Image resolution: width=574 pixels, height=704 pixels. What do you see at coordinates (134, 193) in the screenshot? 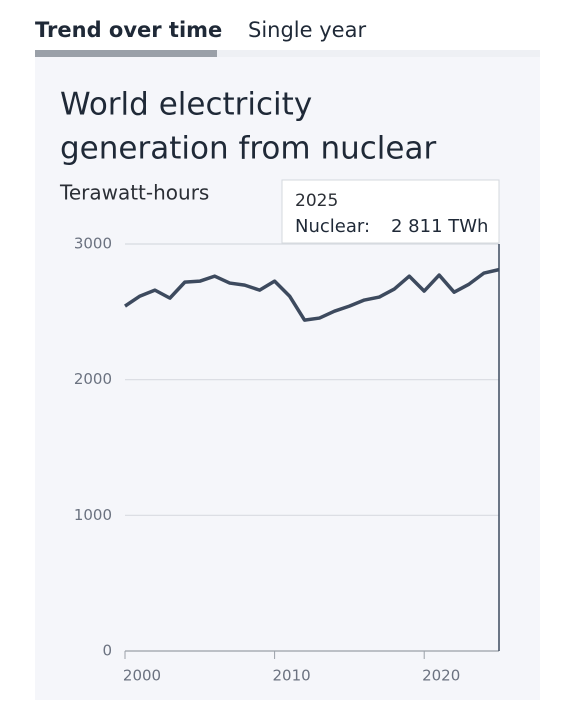
I see `chart-subtitle: Terawatt-hours` at bounding box center [134, 193].